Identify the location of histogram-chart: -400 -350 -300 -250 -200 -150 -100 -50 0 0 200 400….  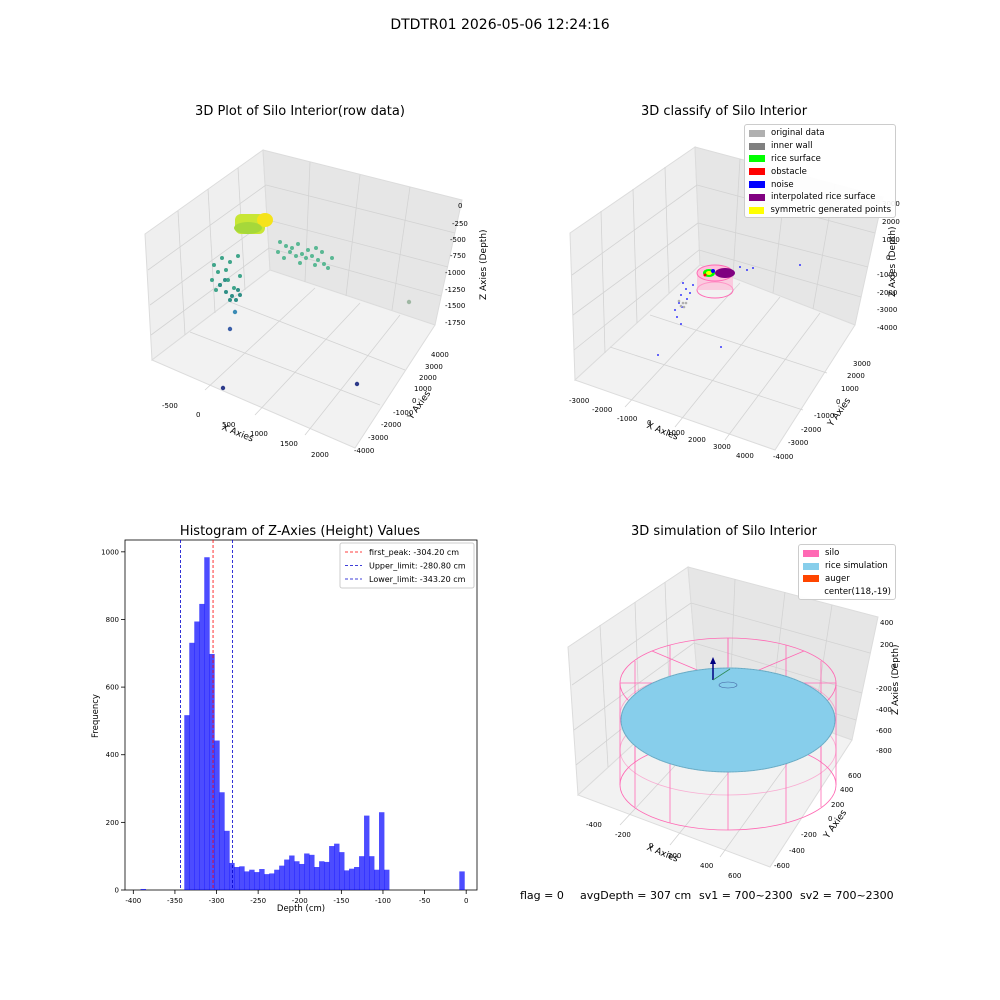
(284, 726).